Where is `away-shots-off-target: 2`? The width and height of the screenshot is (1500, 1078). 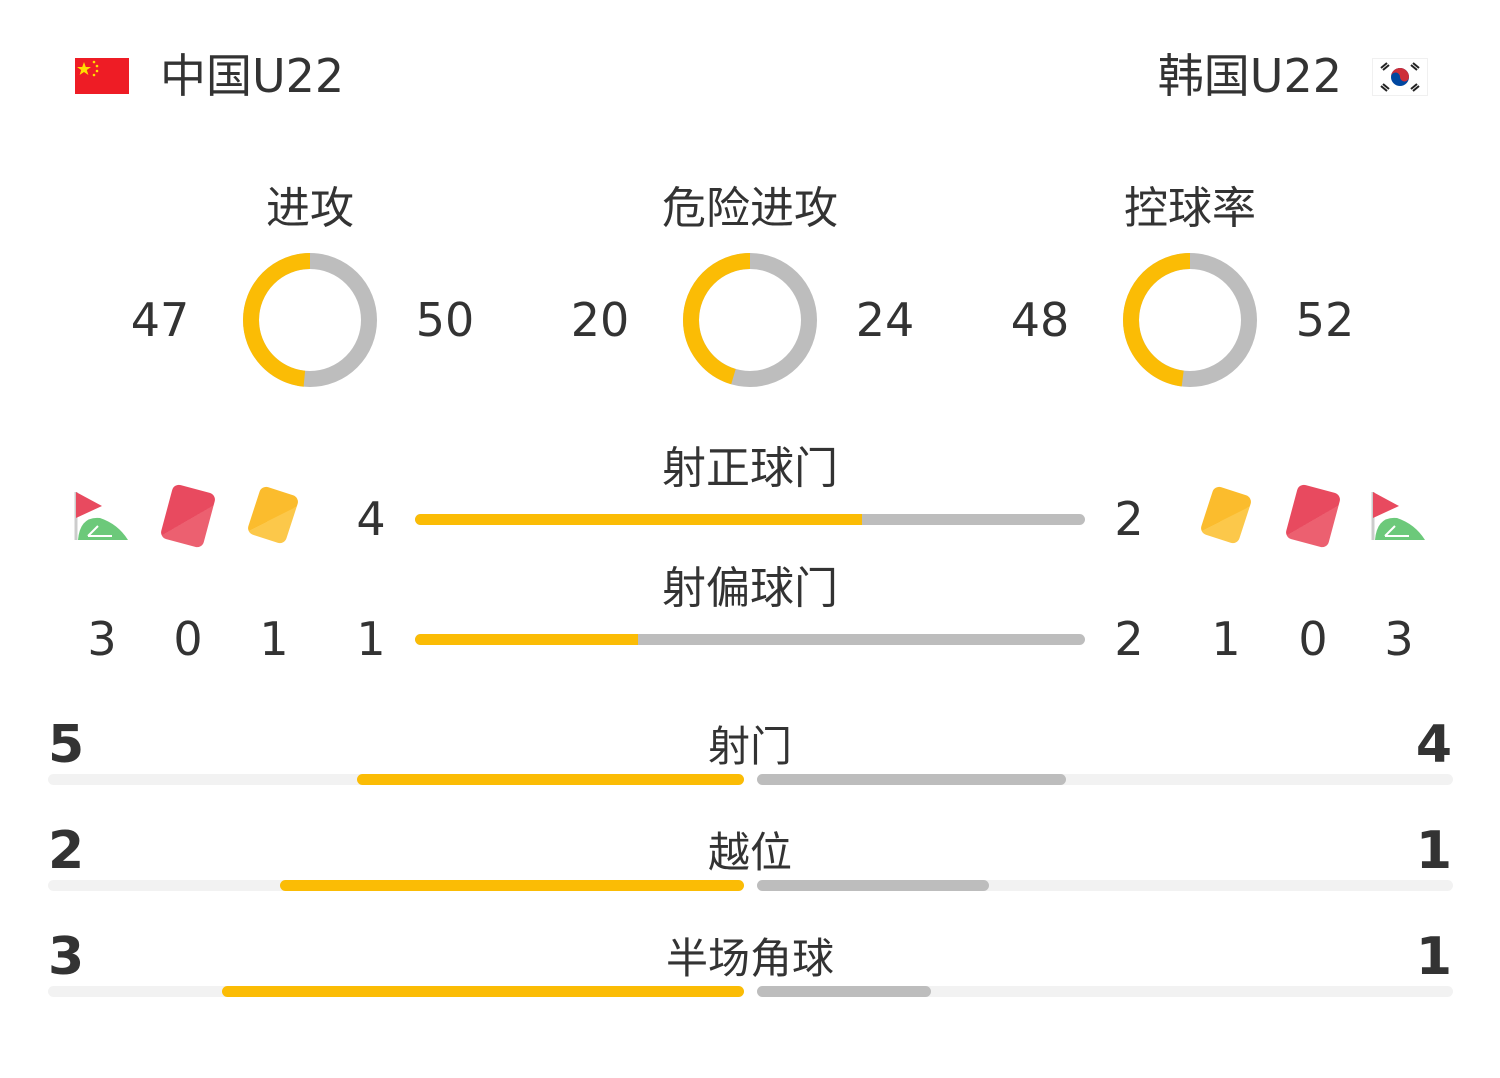
away-shots-off-target: 2 is located at coordinates (1129, 639).